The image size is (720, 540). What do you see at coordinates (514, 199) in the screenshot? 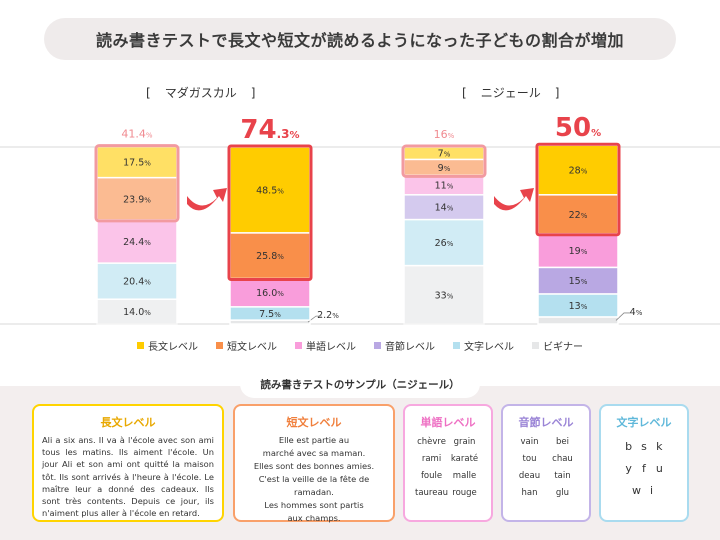
I see `arrow-icon` at bounding box center [514, 199].